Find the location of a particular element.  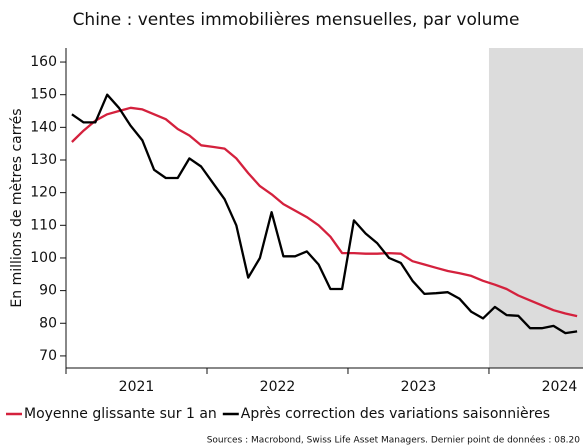

x-tick-label: 2021 is located at coordinates (137, 387).